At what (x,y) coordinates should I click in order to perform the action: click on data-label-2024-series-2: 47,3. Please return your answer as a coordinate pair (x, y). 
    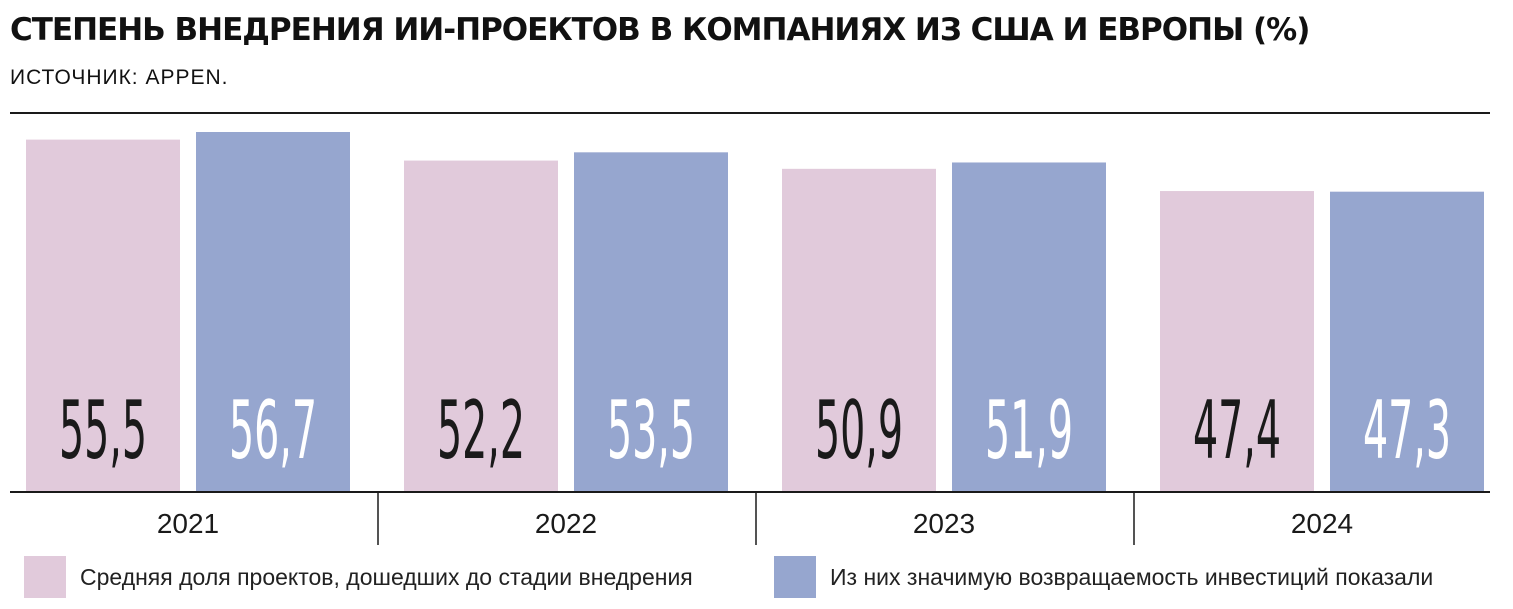
    Looking at the image, I should click on (1407, 431).